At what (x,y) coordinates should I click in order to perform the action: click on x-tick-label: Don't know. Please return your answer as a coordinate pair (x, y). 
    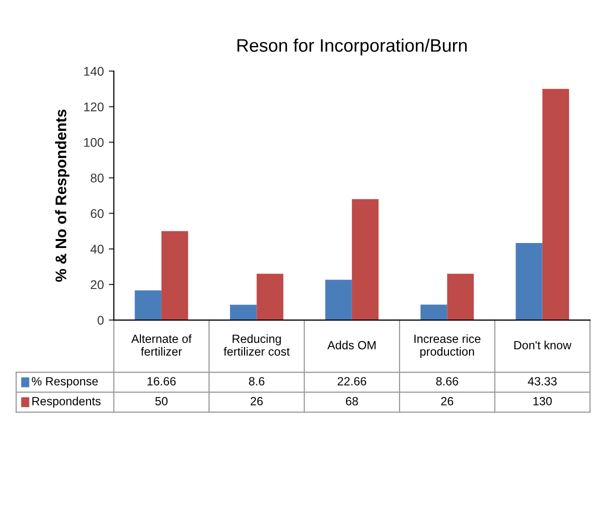
    Looking at the image, I should click on (543, 345).